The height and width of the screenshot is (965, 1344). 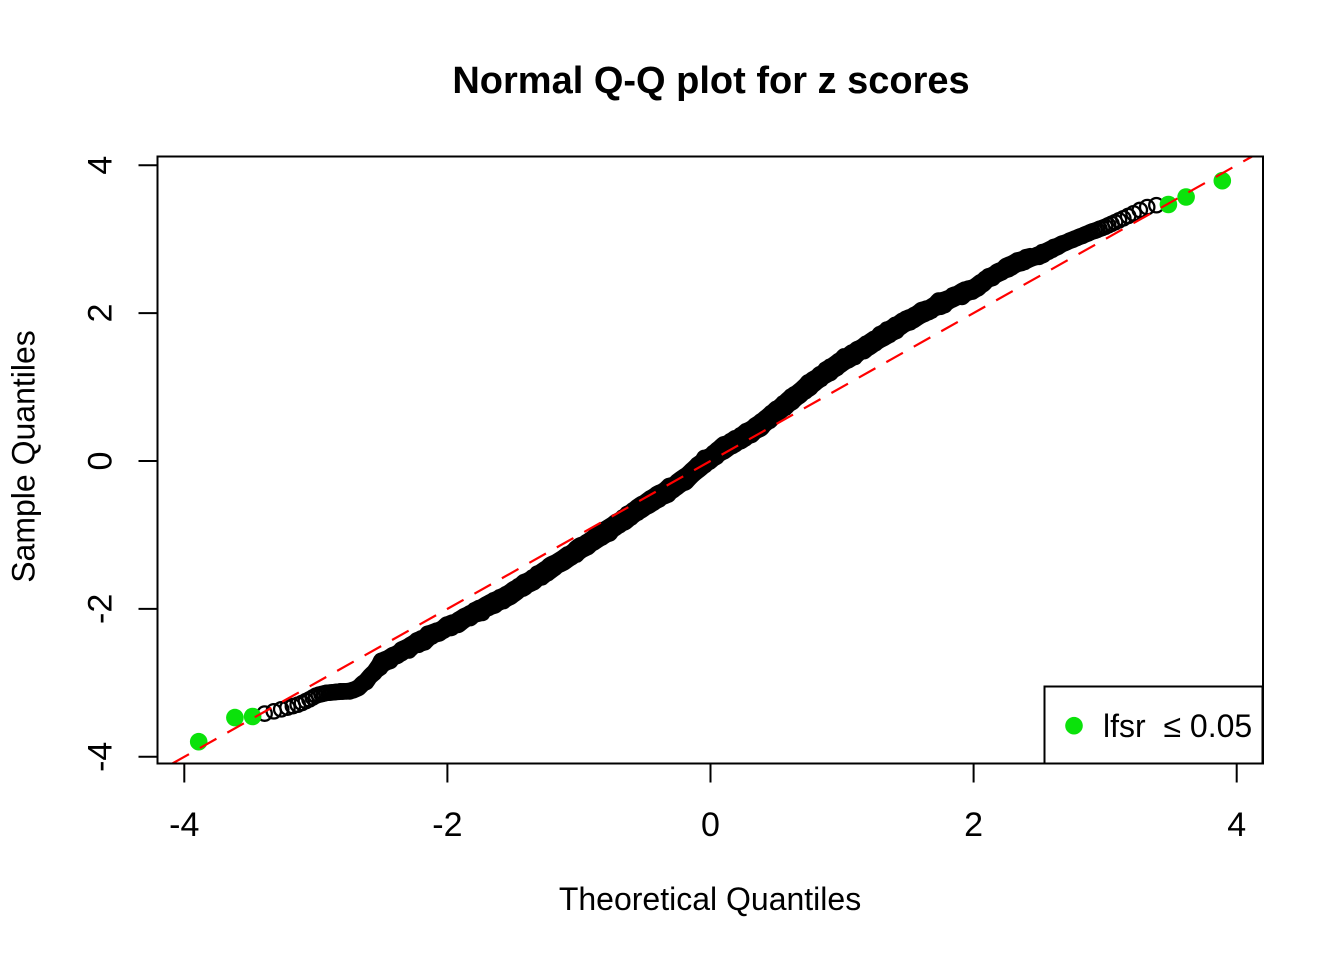 What do you see at coordinates (710, 899) in the screenshot?
I see `svg-text: Theoretical Quantiles` at bounding box center [710, 899].